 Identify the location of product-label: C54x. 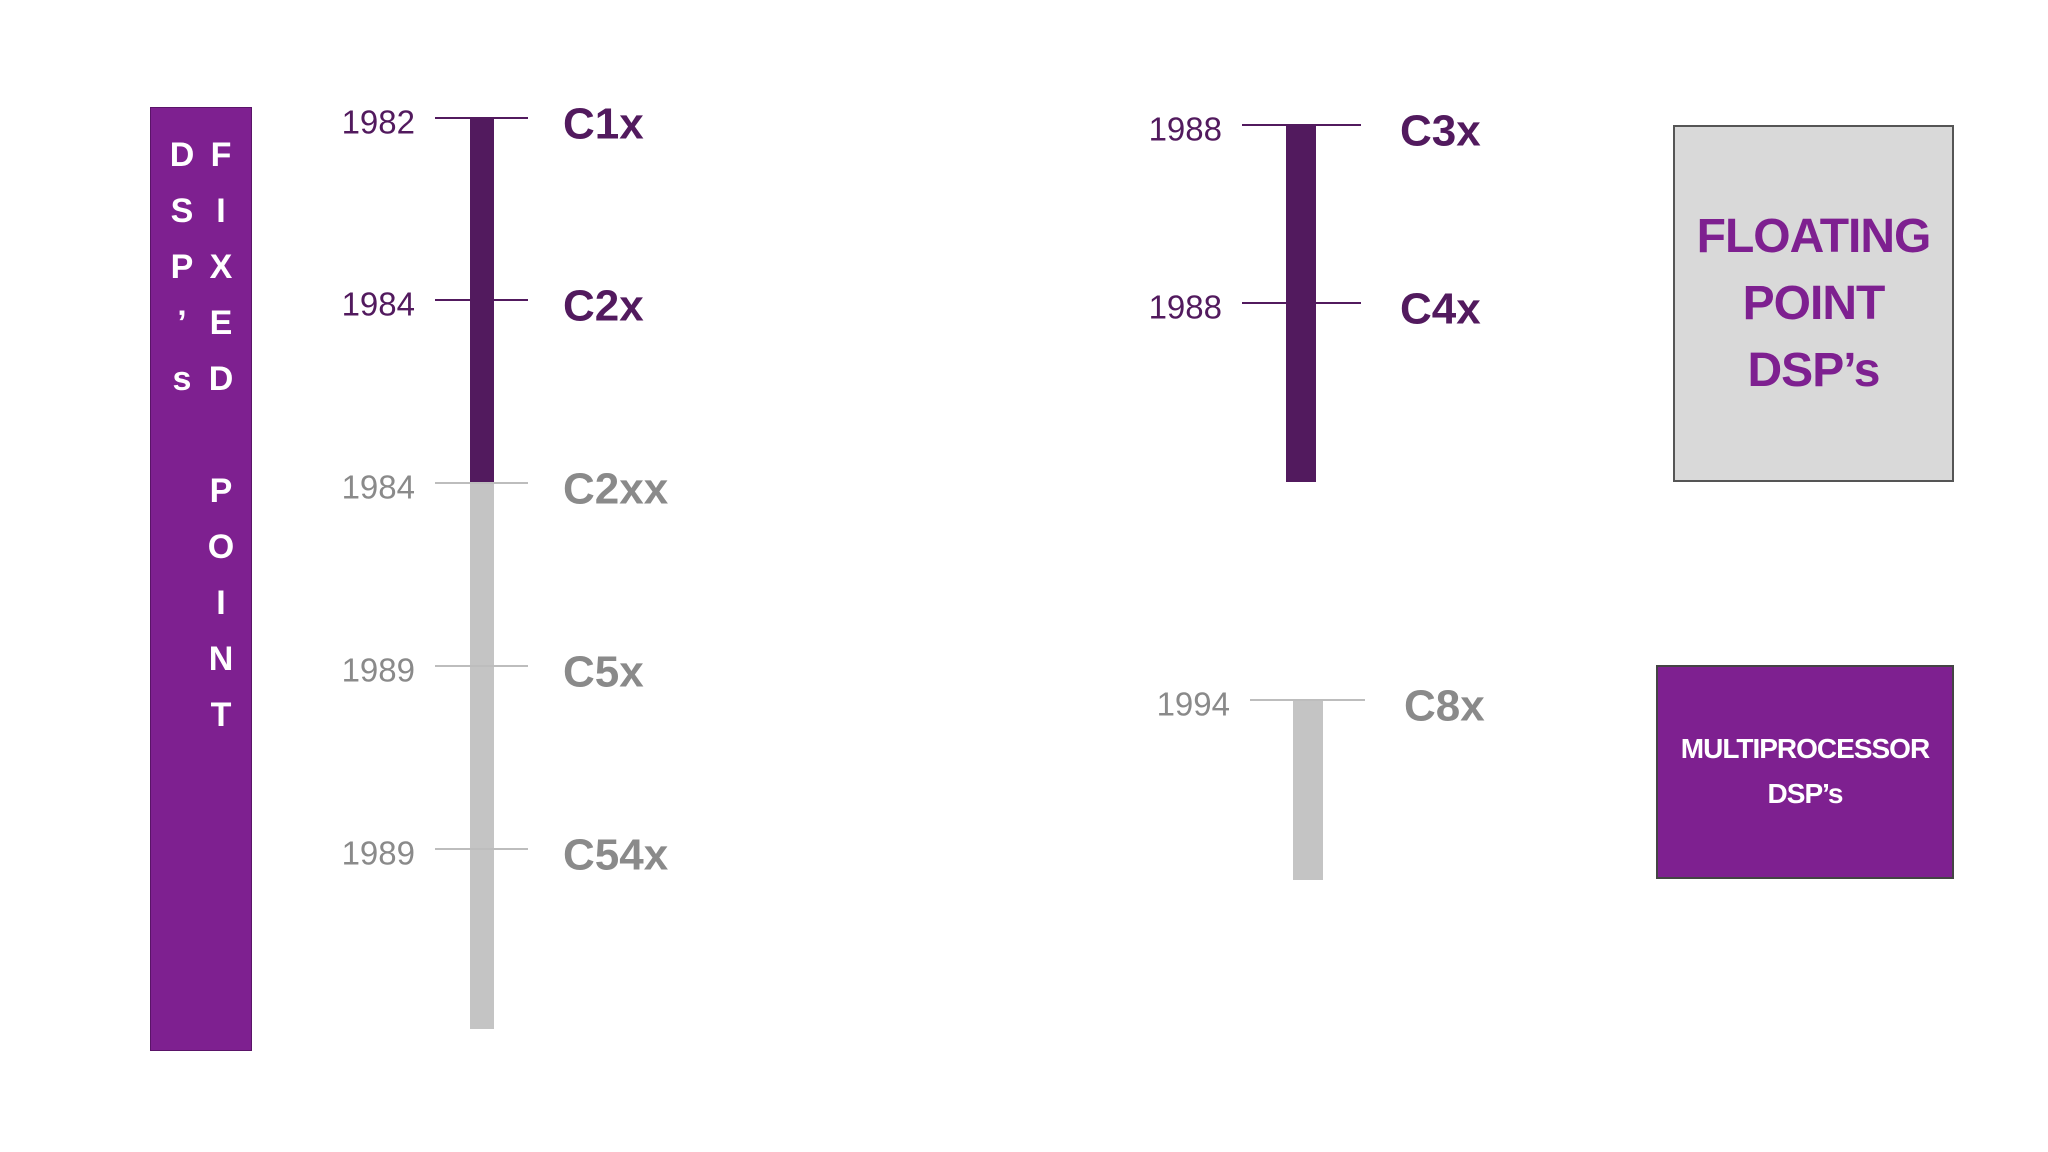
(616, 855).